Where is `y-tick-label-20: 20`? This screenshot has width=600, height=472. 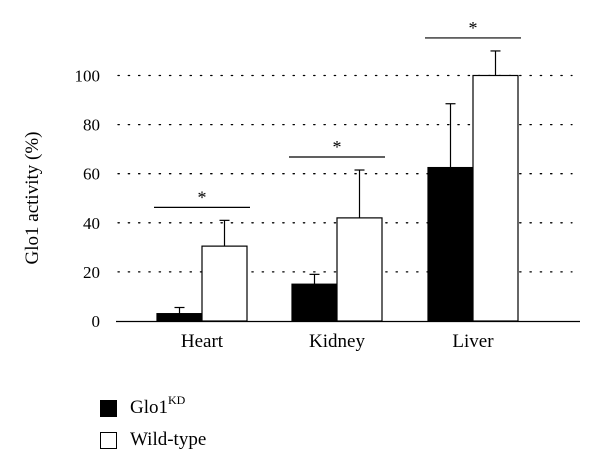 y-tick-label-20: 20 is located at coordinates (91, 272).